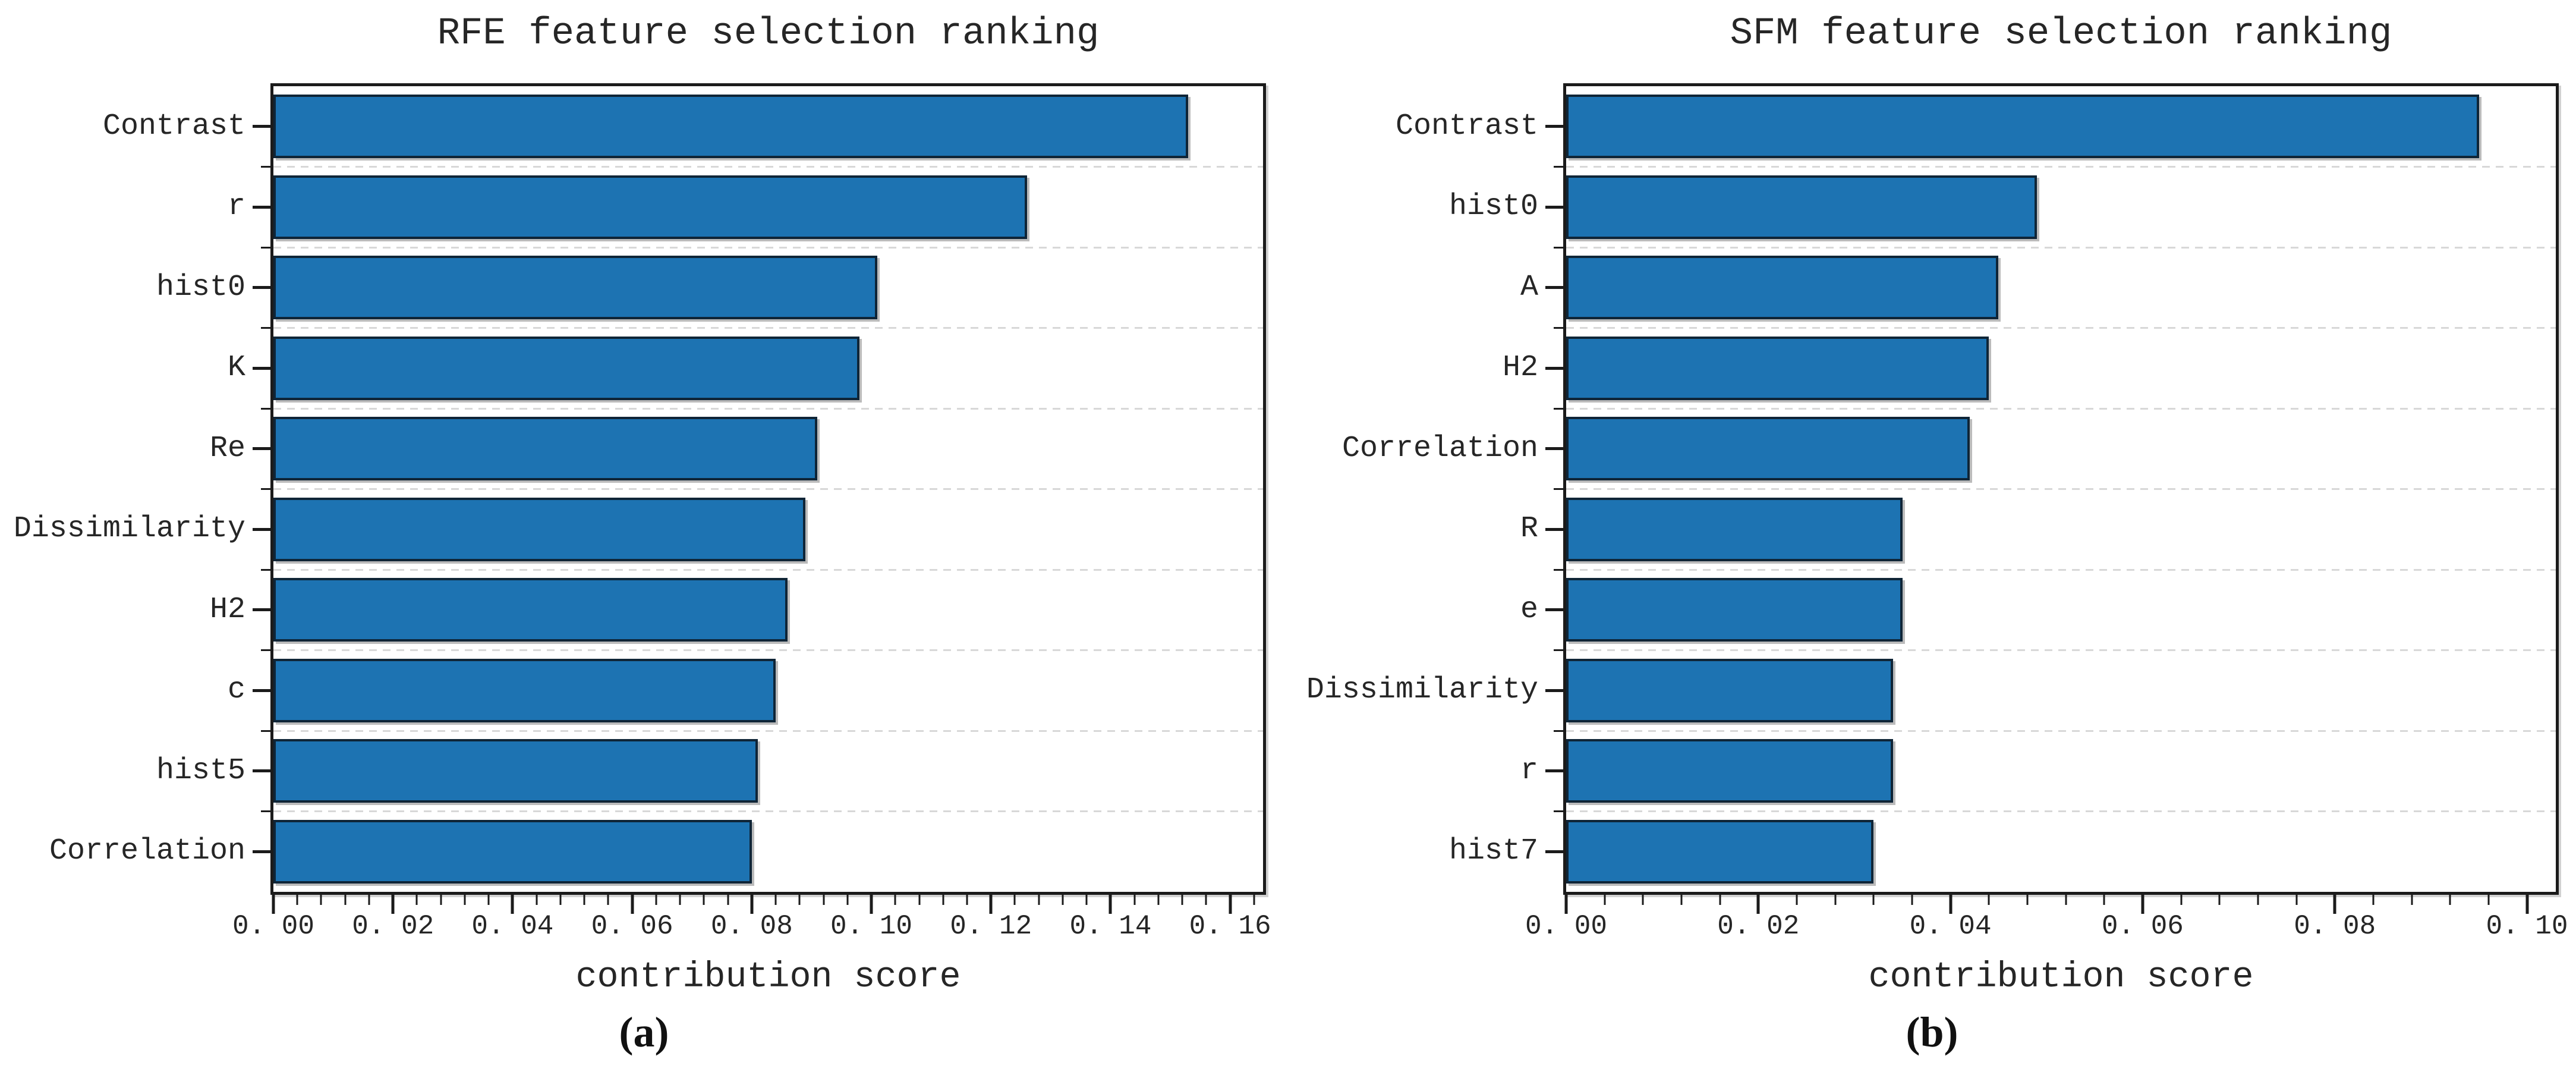 The width and height of the screenshot is (2576, 1072). Describe the element at coordinates (1566, 926) in the screenshot. I see `x-tick-label: 0. 00` at that location.